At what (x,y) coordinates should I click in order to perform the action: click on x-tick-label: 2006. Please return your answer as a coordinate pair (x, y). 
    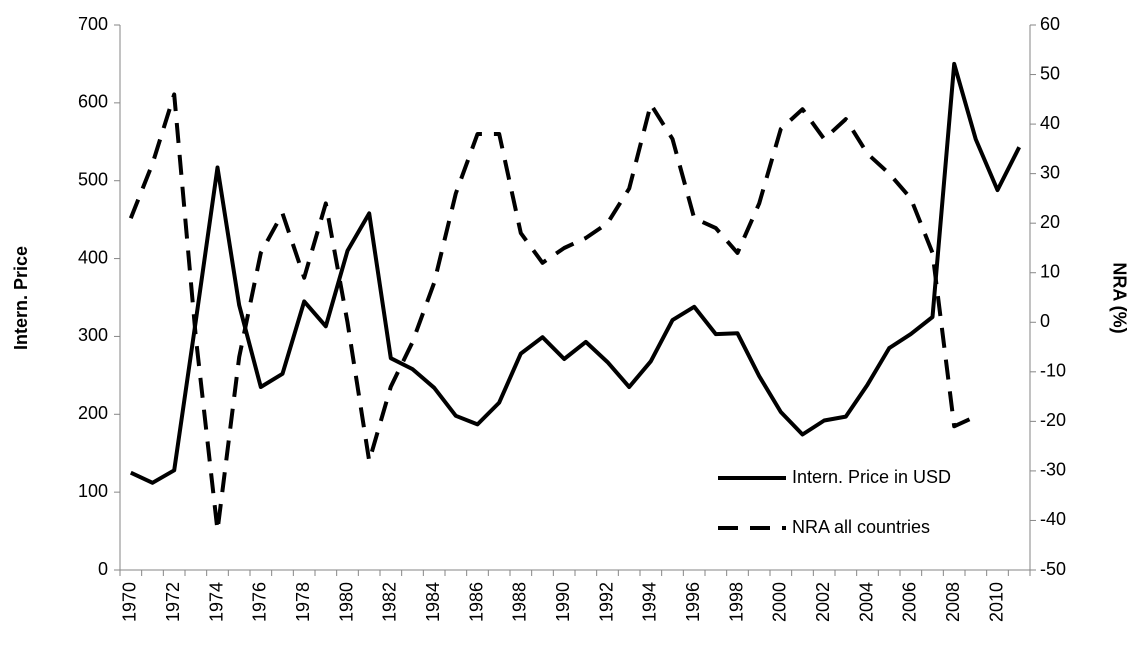
    Looking at the image, I should click on (910, 602).